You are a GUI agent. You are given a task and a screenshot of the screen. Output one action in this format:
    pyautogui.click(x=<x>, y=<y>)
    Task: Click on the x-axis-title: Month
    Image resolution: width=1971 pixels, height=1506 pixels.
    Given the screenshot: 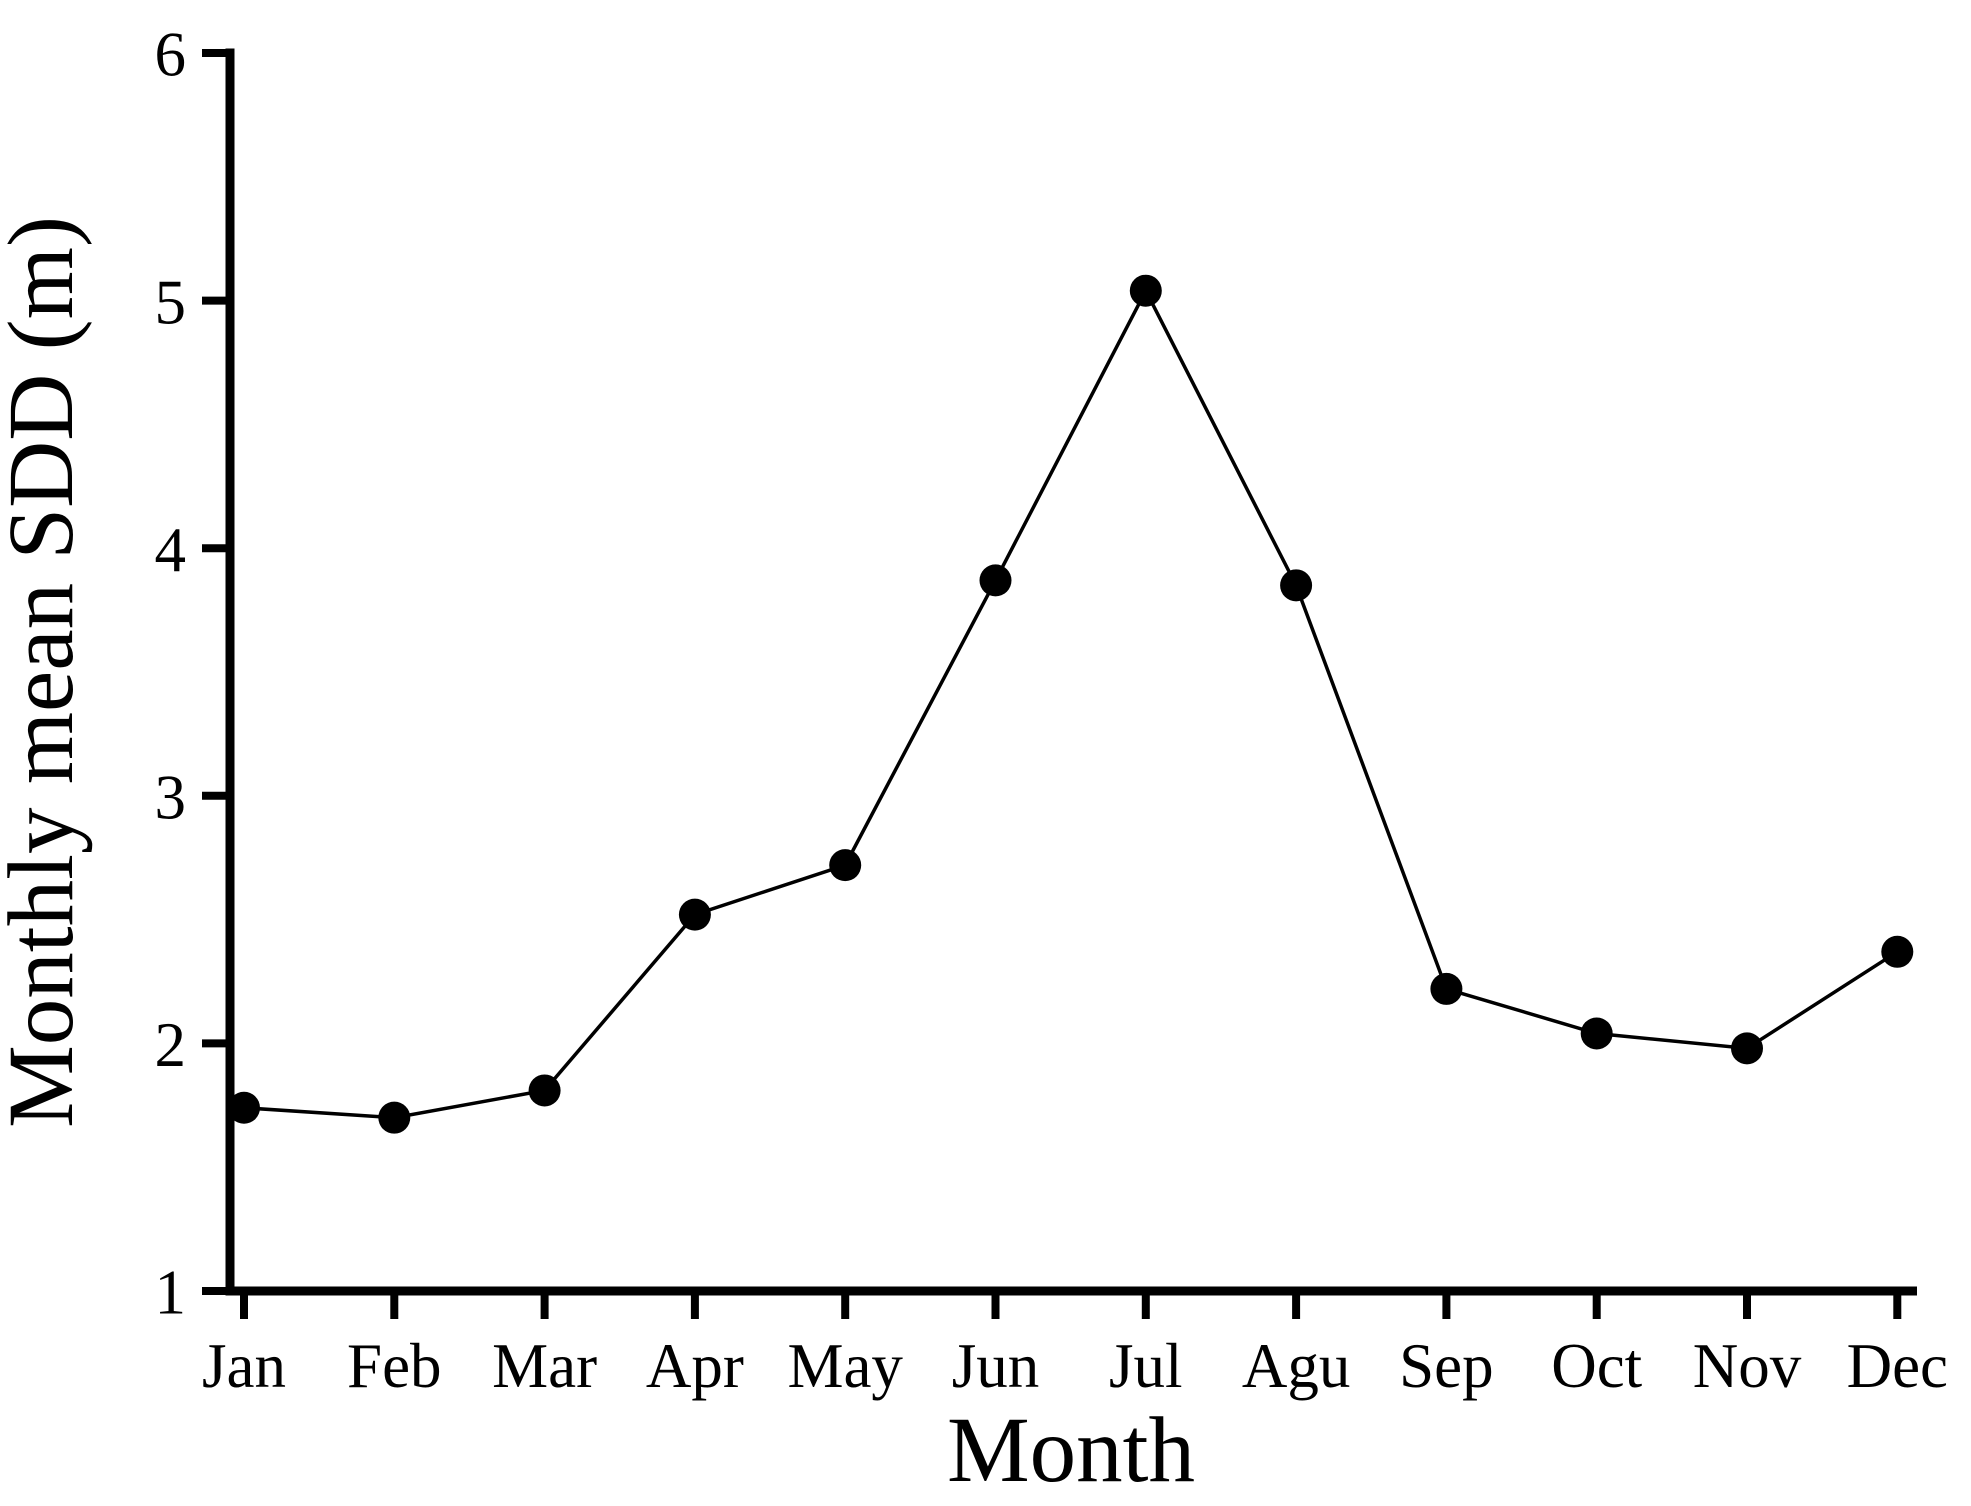 What is the action you would take?
    pyautogui.click(x=1071, y=1450)
    